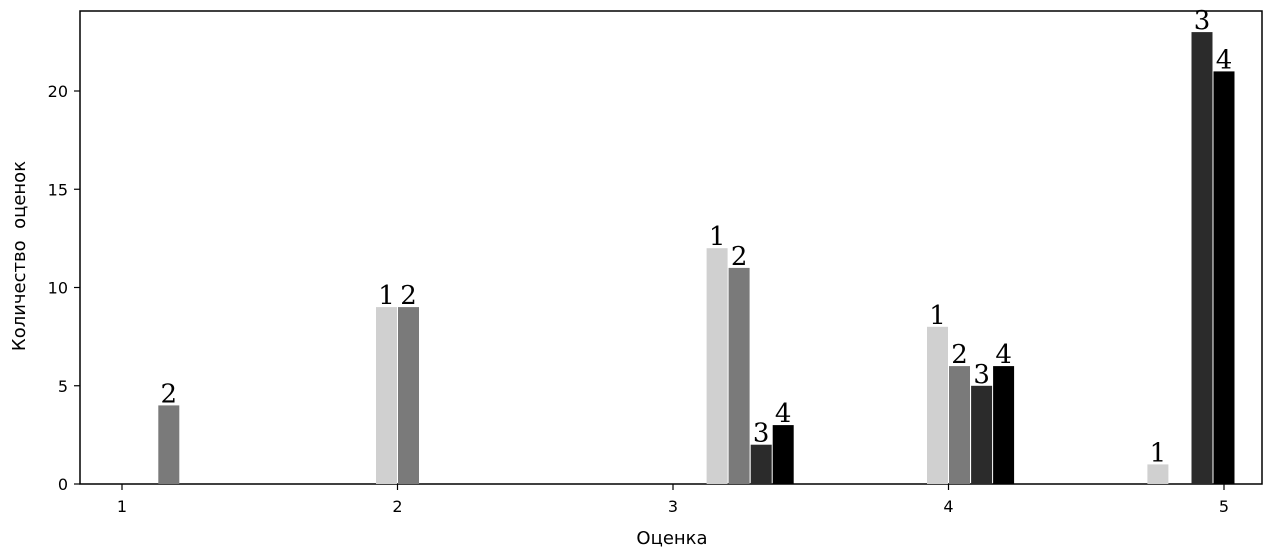  Describe the element at coordinates (739, 375) in the screenshot. I see `bar-3.24-series-2` at that location.